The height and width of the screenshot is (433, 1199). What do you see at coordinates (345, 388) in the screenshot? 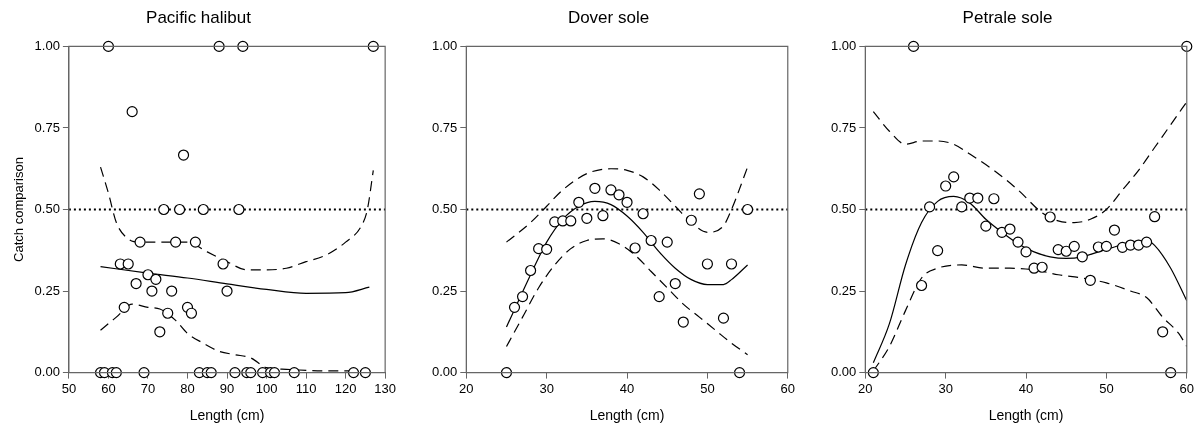
I see `x-tick-label: 120` at bounding box center [345, 388].